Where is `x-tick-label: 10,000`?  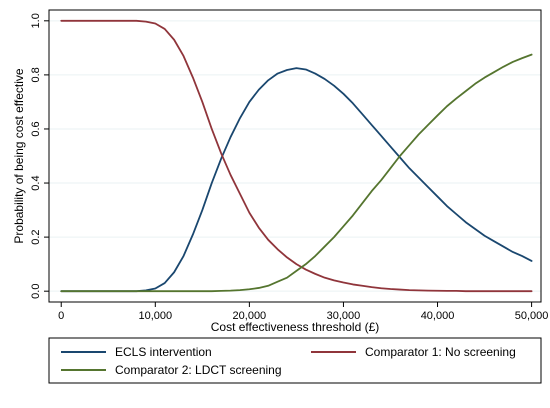 x-tick-label: 10,000 is located at coordinates (155, 316).